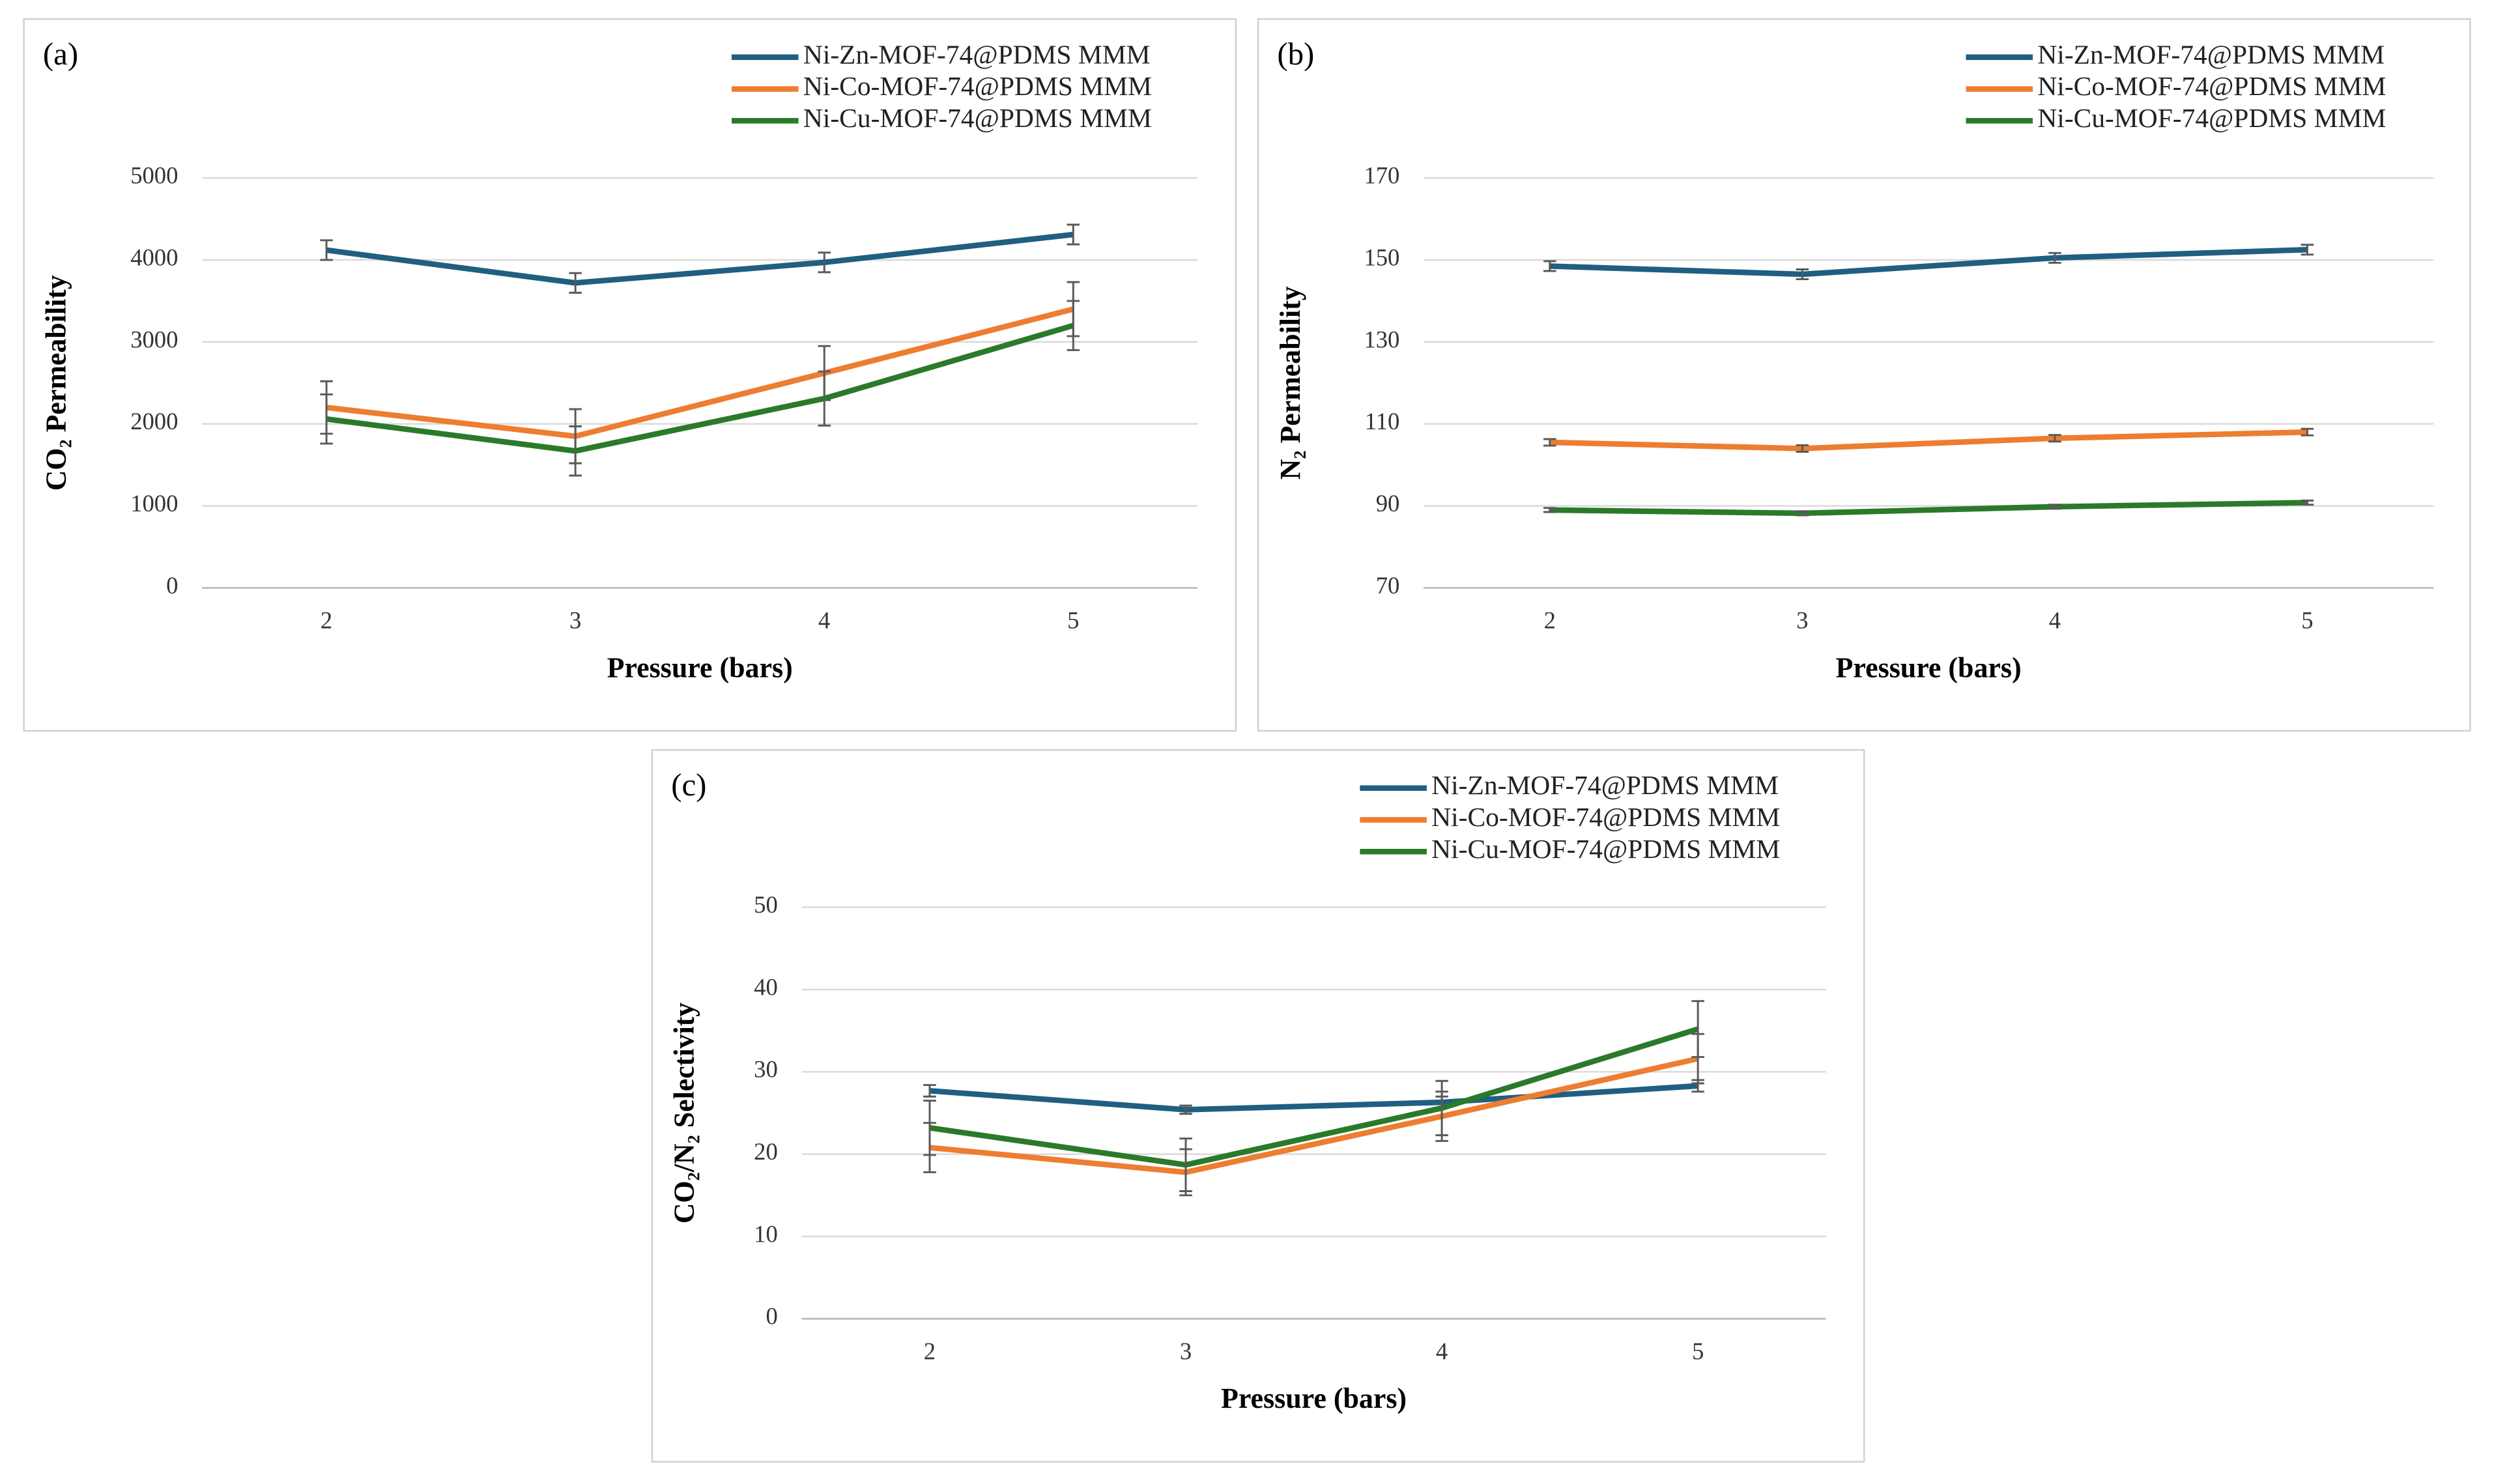 The image size is (2494, 1484). Describe the element at coordinates (1381, 339) in the screenshot. I see `y-tick-label: 130` at that location.